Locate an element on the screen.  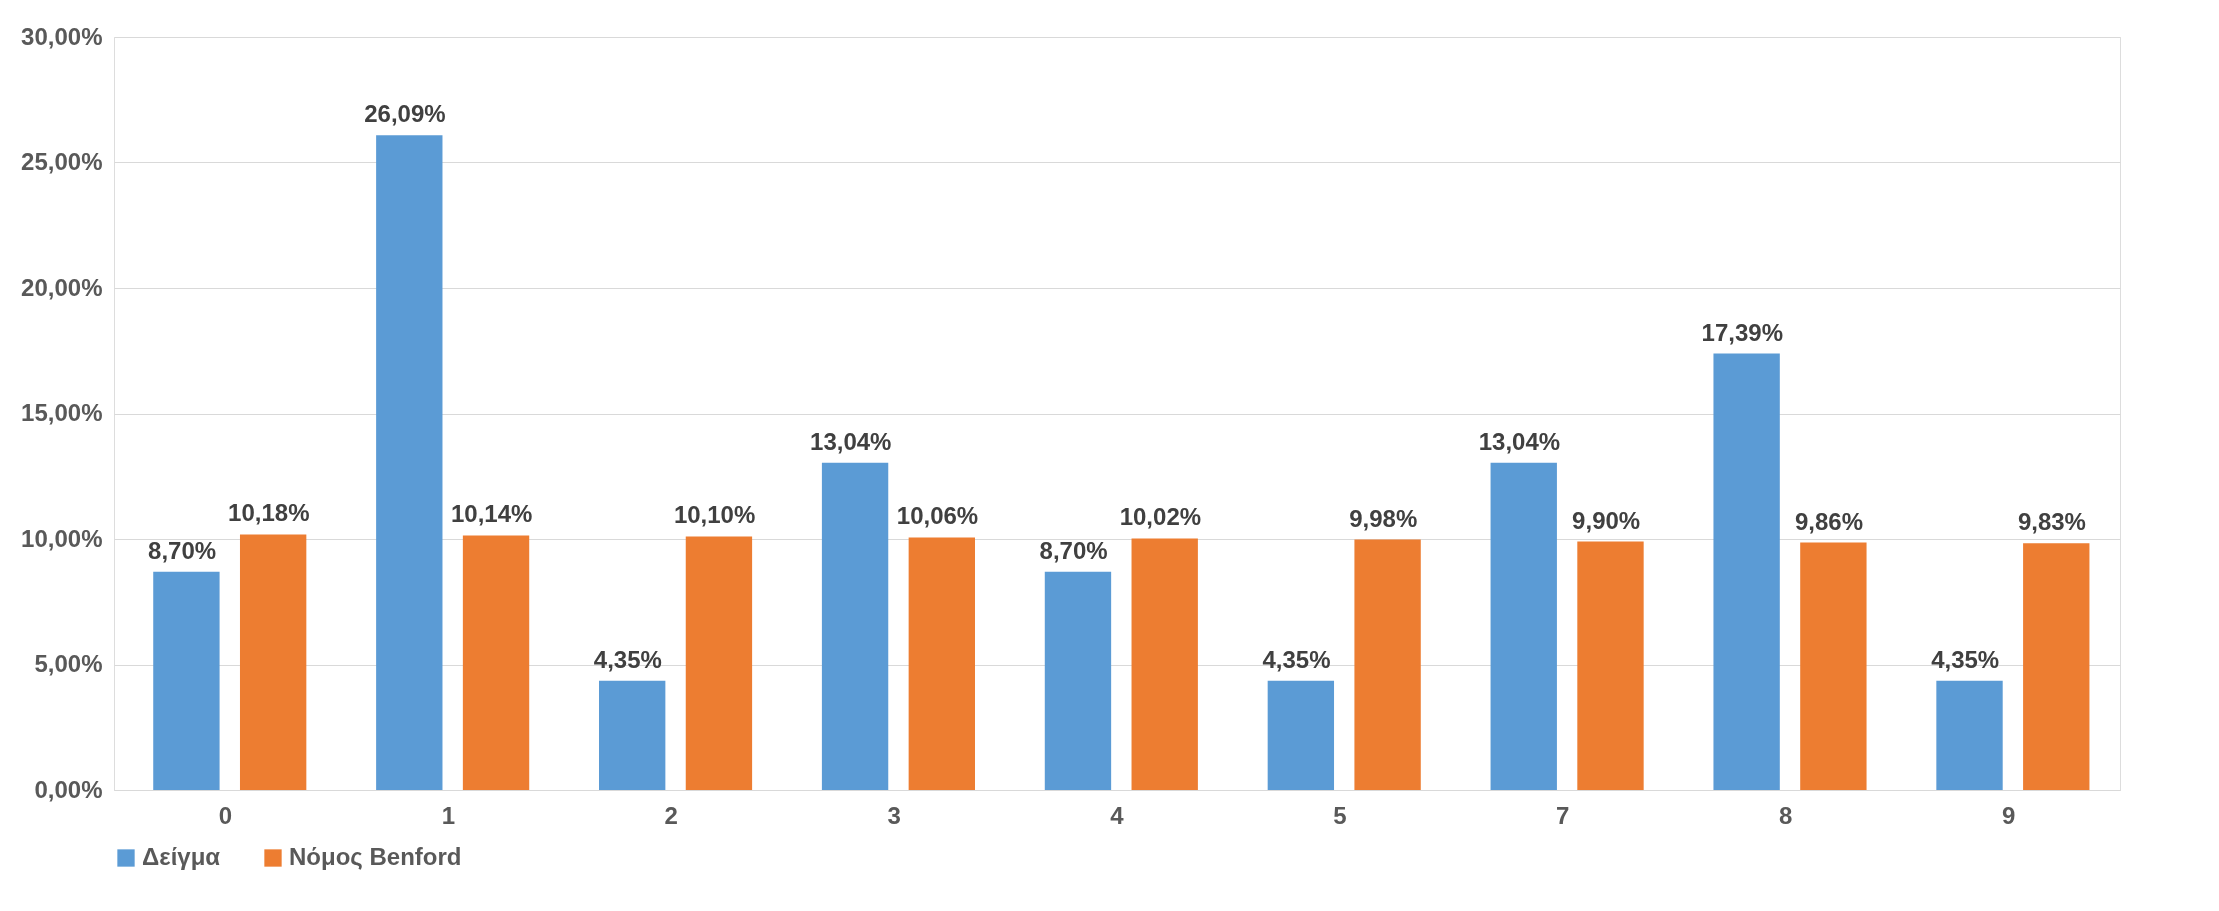
x-tick-label: 7 is located at coordinates (1563, 815).